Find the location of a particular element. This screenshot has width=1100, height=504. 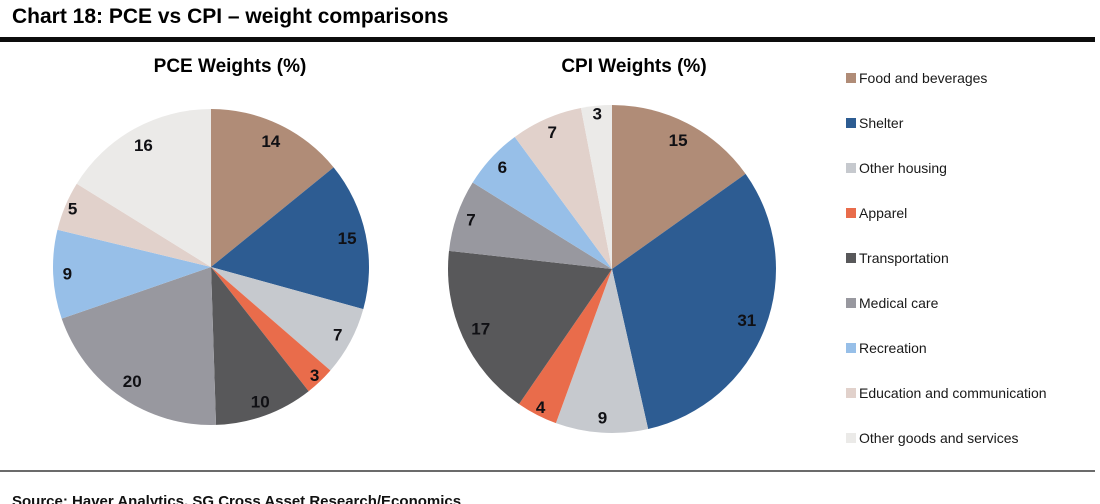

slice-value-label: 20 is located at coordinates (132, 381).